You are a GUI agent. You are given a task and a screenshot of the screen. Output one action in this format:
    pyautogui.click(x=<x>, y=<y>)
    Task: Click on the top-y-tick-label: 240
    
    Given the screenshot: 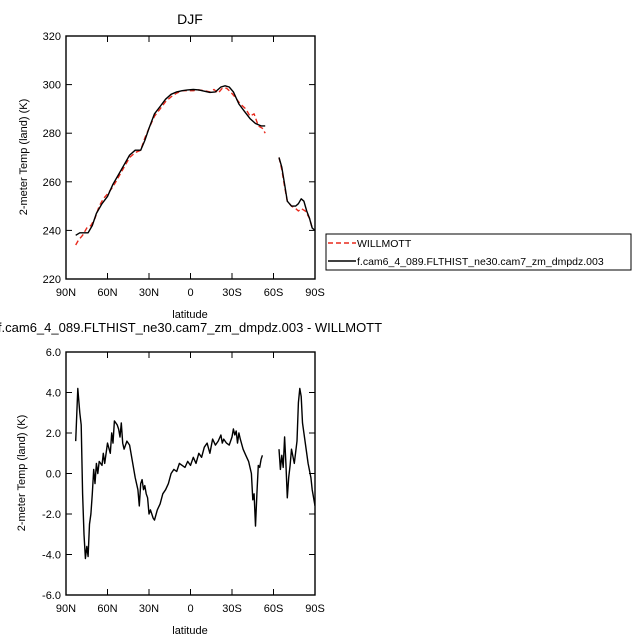 What is the action you would take?
    pyautogui.click(x=52, y=231)
    